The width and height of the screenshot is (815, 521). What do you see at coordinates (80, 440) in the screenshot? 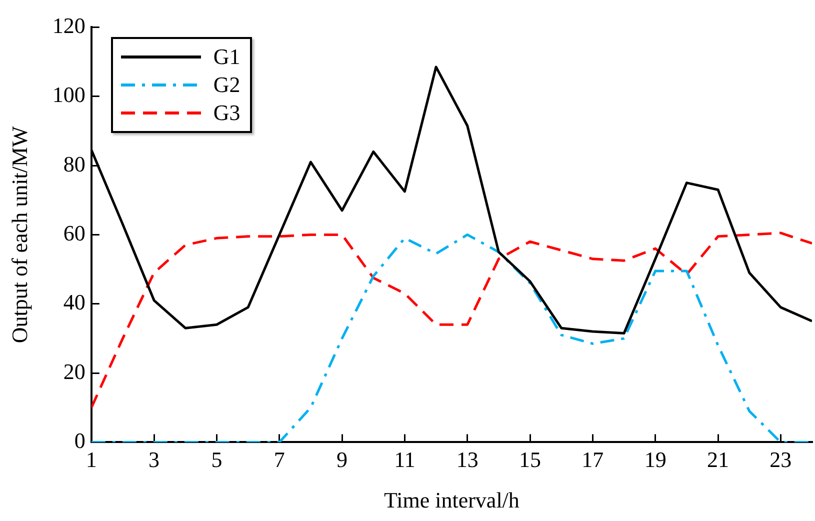
I see `y-tick-label: 0` at bounding box center [80, 440].